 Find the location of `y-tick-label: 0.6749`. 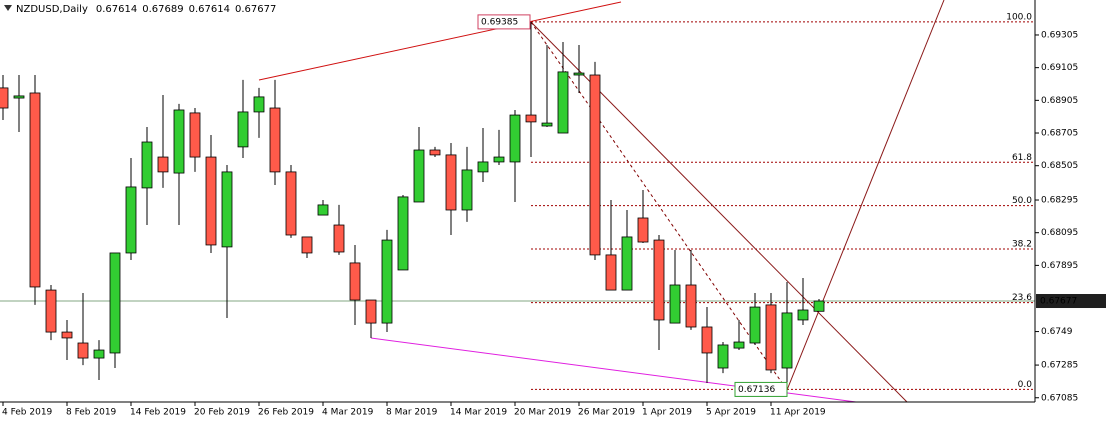

y-tick-label: 0.6749 is located at coordinates (1057, 332).